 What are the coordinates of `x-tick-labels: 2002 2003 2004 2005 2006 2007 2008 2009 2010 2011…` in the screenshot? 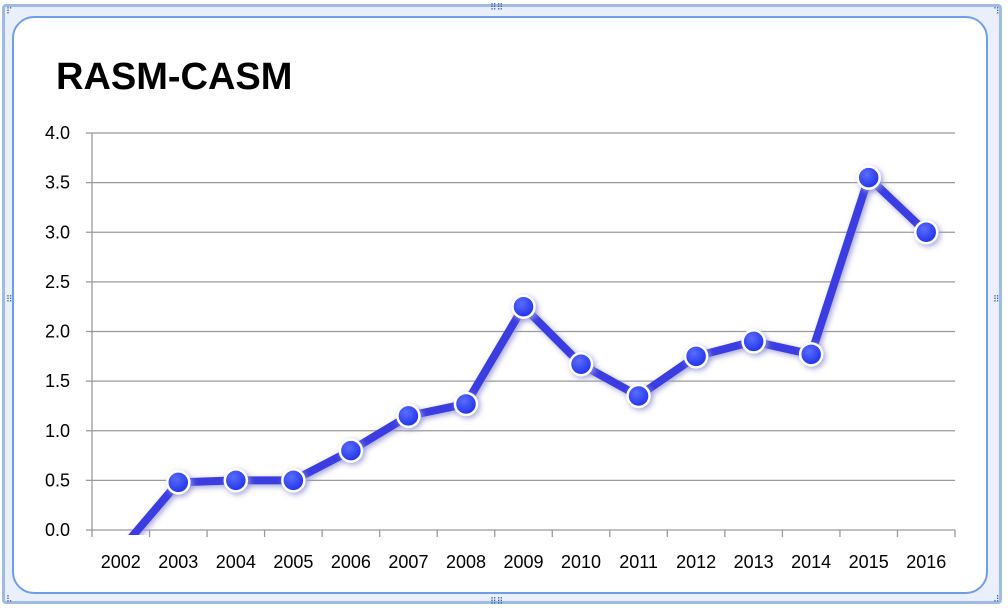 It's located at (524, 562).